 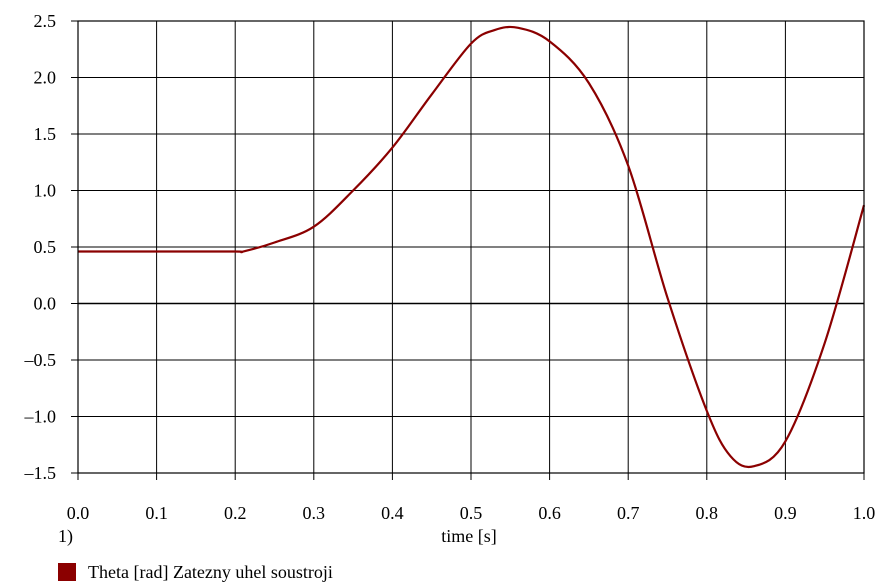 I want to click on x-tick-label: 0.8, so click(x=707, y=513).